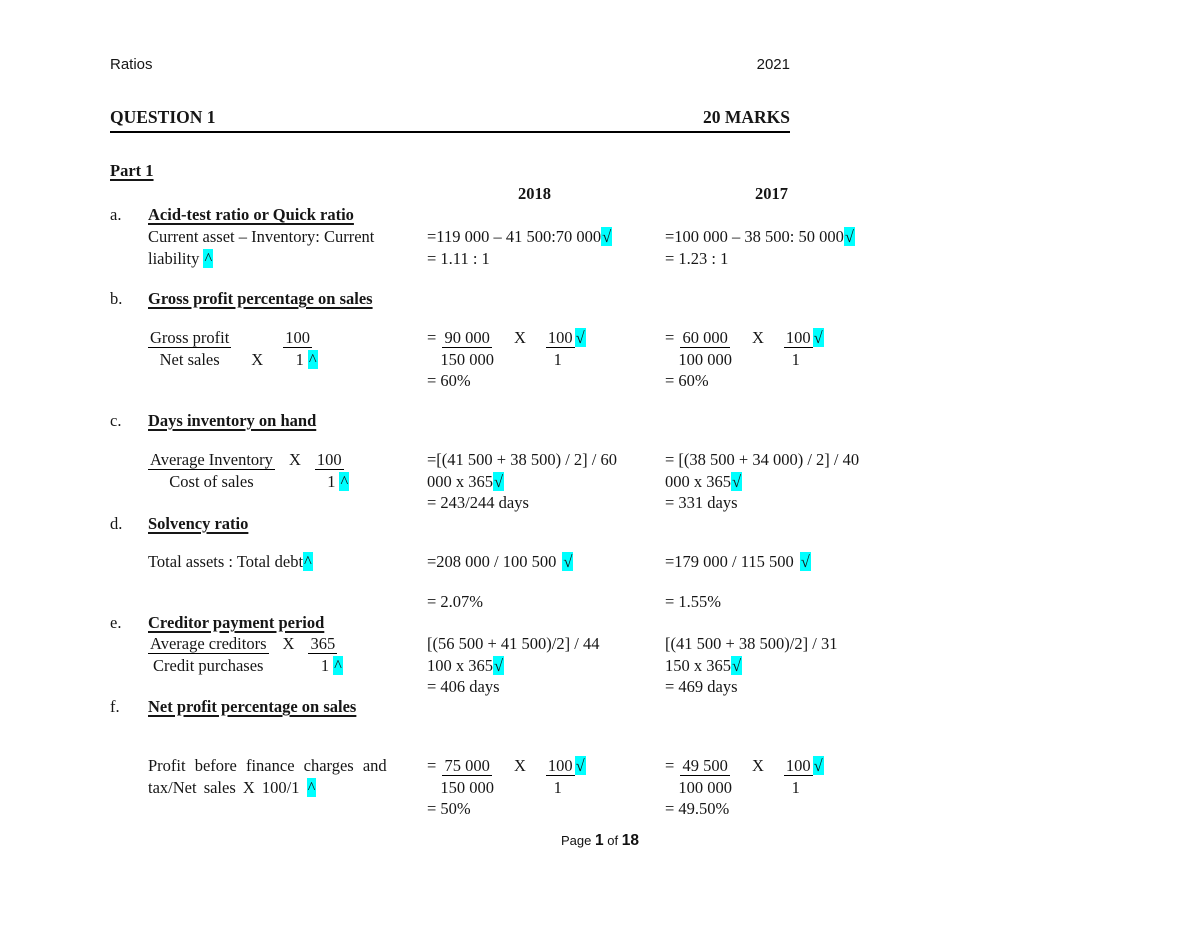 The width and height of the screenshot is (1200, 927). What do you see at coordinates (744, 787) in the screenshot?
I see `section-f-2017: = 49 500 100 000 X 100 √ 1 = 49.50%` at bounding box center [744, 787].